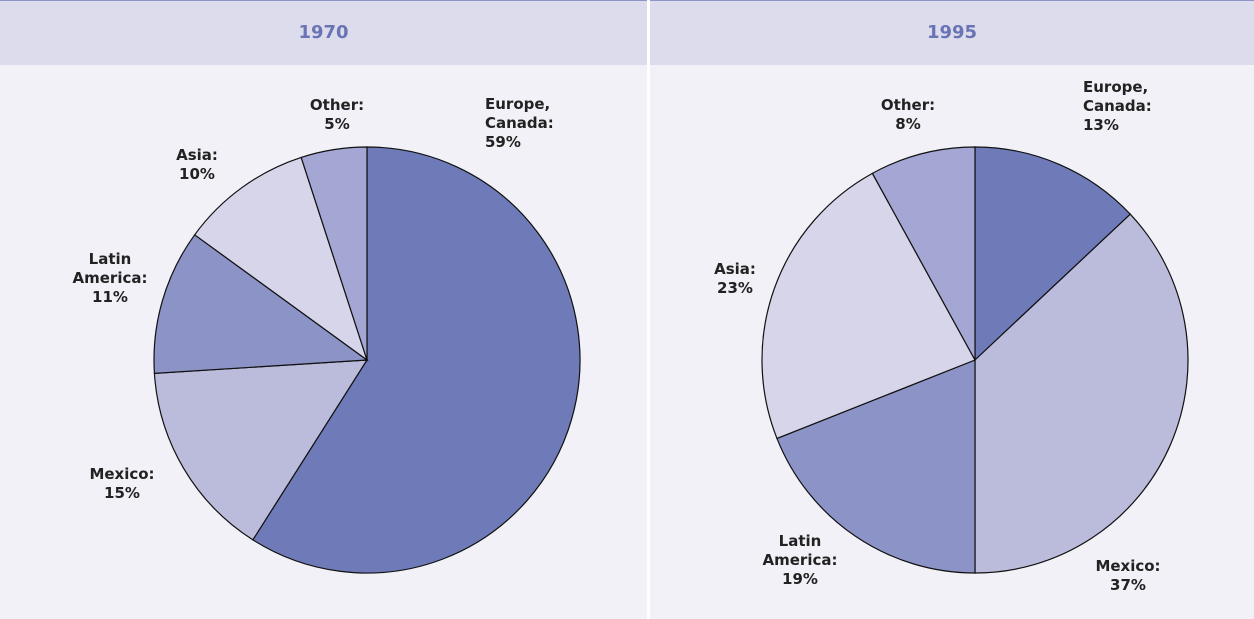 The height and width of the screenshot is (619, 1254). I want to click on value-label: 37%, so click(1128, 585).